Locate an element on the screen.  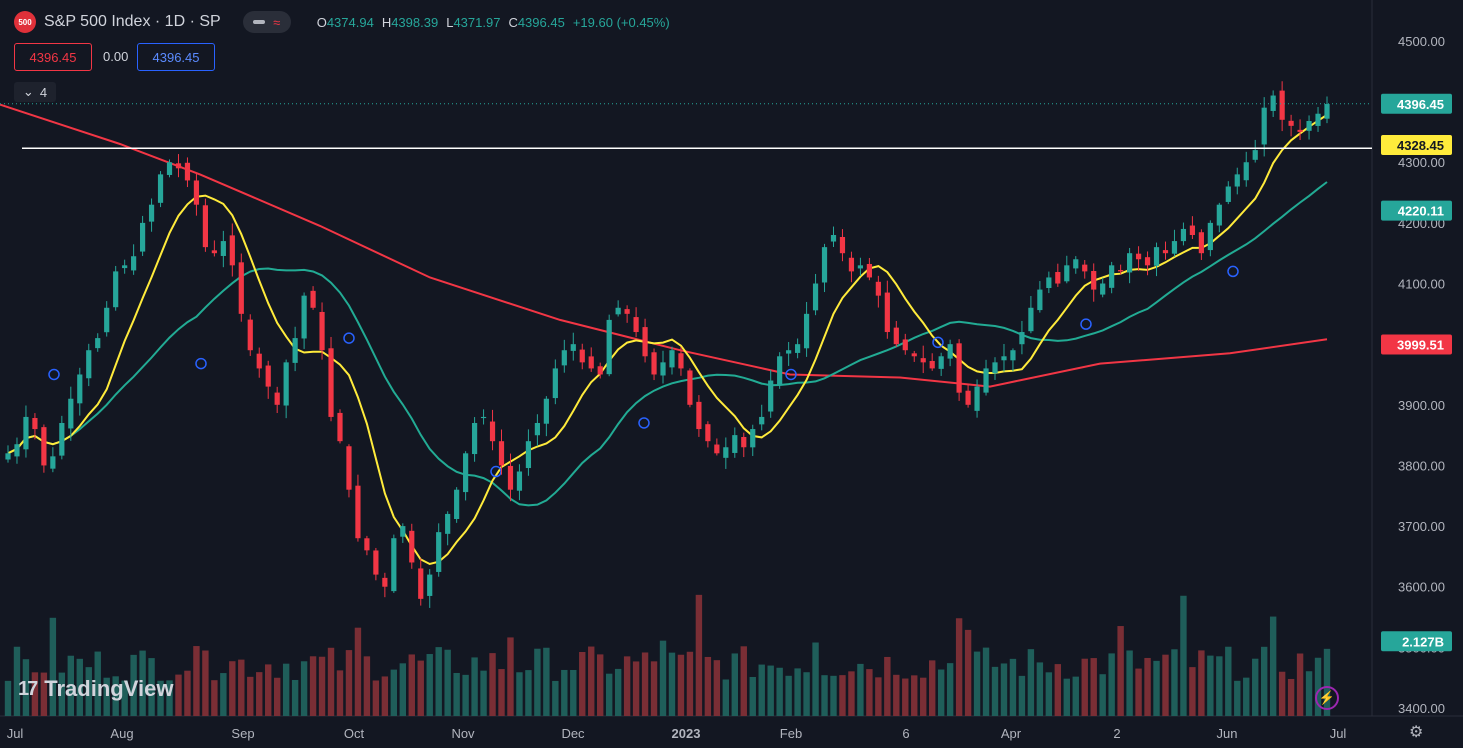
price-label-text: 2.127B is located at coordinates (1423, 641).